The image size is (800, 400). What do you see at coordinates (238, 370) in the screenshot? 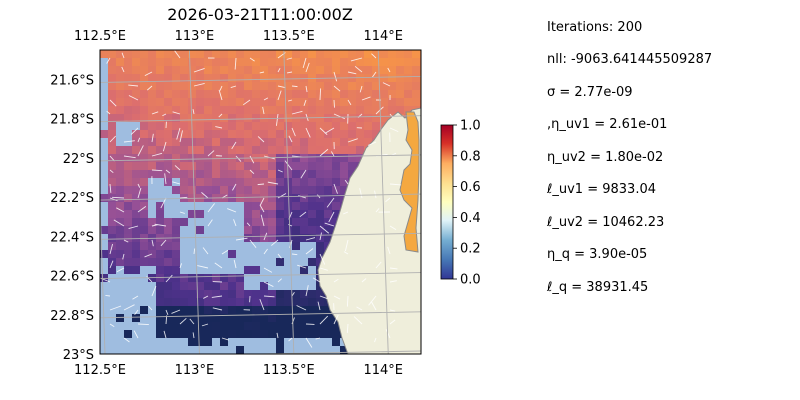
I see `x-tick-labels-bottom: 112.5°E 113°E 113.5°E 114°E` at bounding box center [238, 370].